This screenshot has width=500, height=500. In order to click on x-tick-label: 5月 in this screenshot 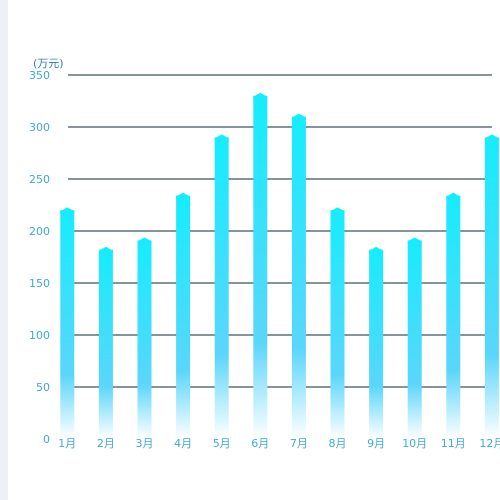, I will do `click(222, 443)`.